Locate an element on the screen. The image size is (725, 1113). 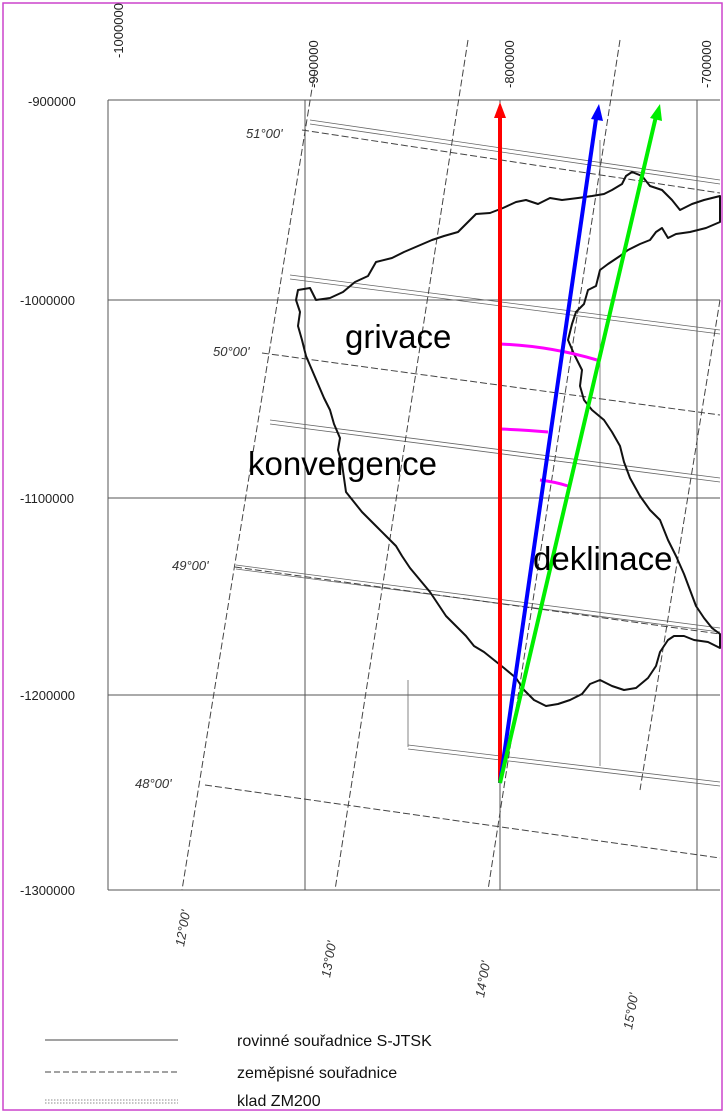
magnetic-north-arrow is located at coordinates (548, 447).